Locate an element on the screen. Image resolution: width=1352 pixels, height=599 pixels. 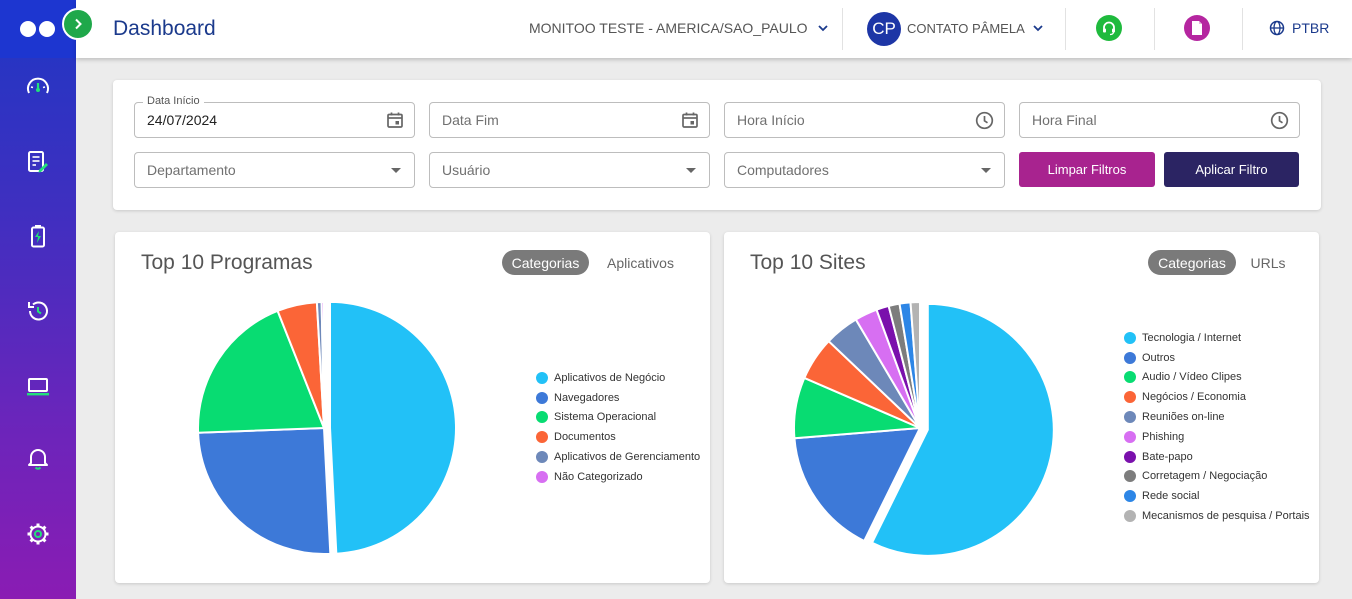
page-title: Dashboard is located at coordinates (164, 28).